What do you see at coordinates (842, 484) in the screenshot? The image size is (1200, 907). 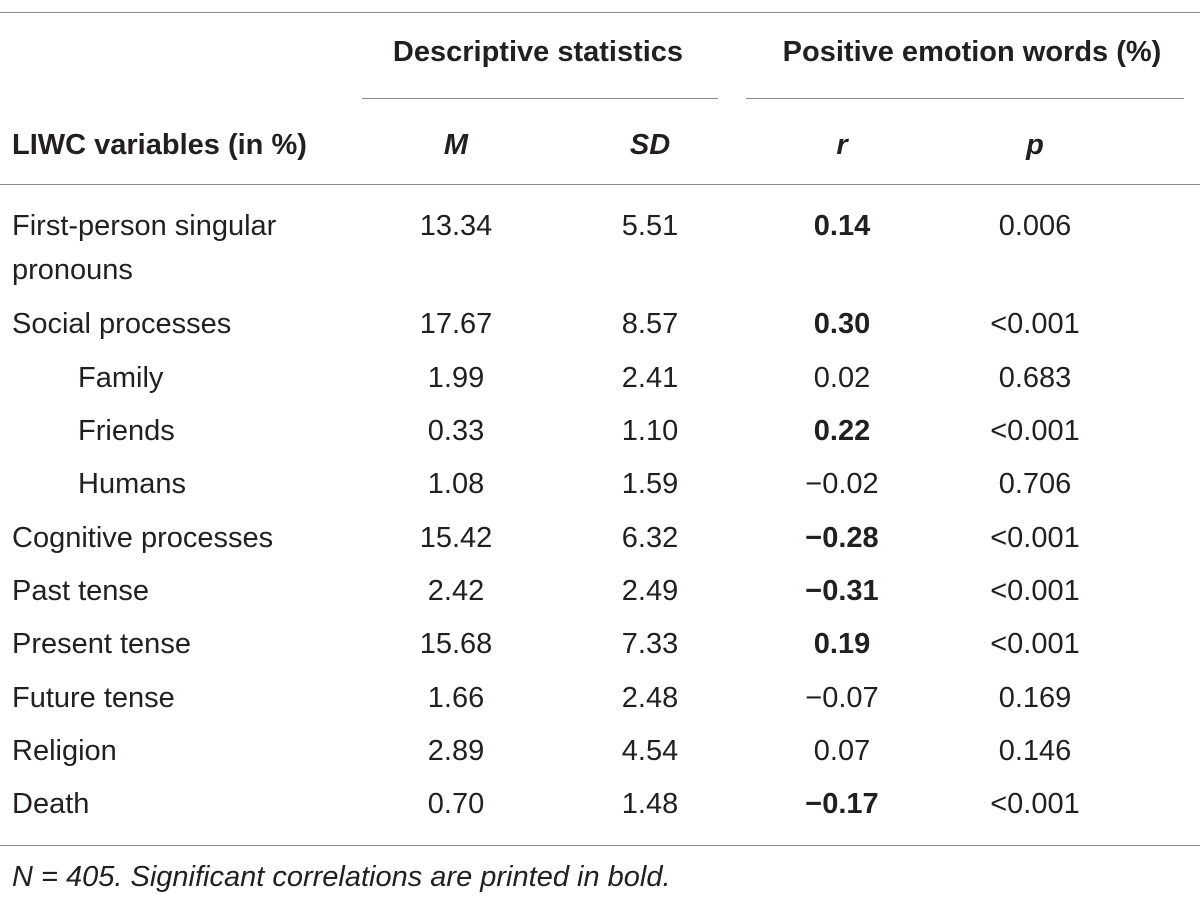 I see `row-r: −0.02` at bounding box center [842, 484].